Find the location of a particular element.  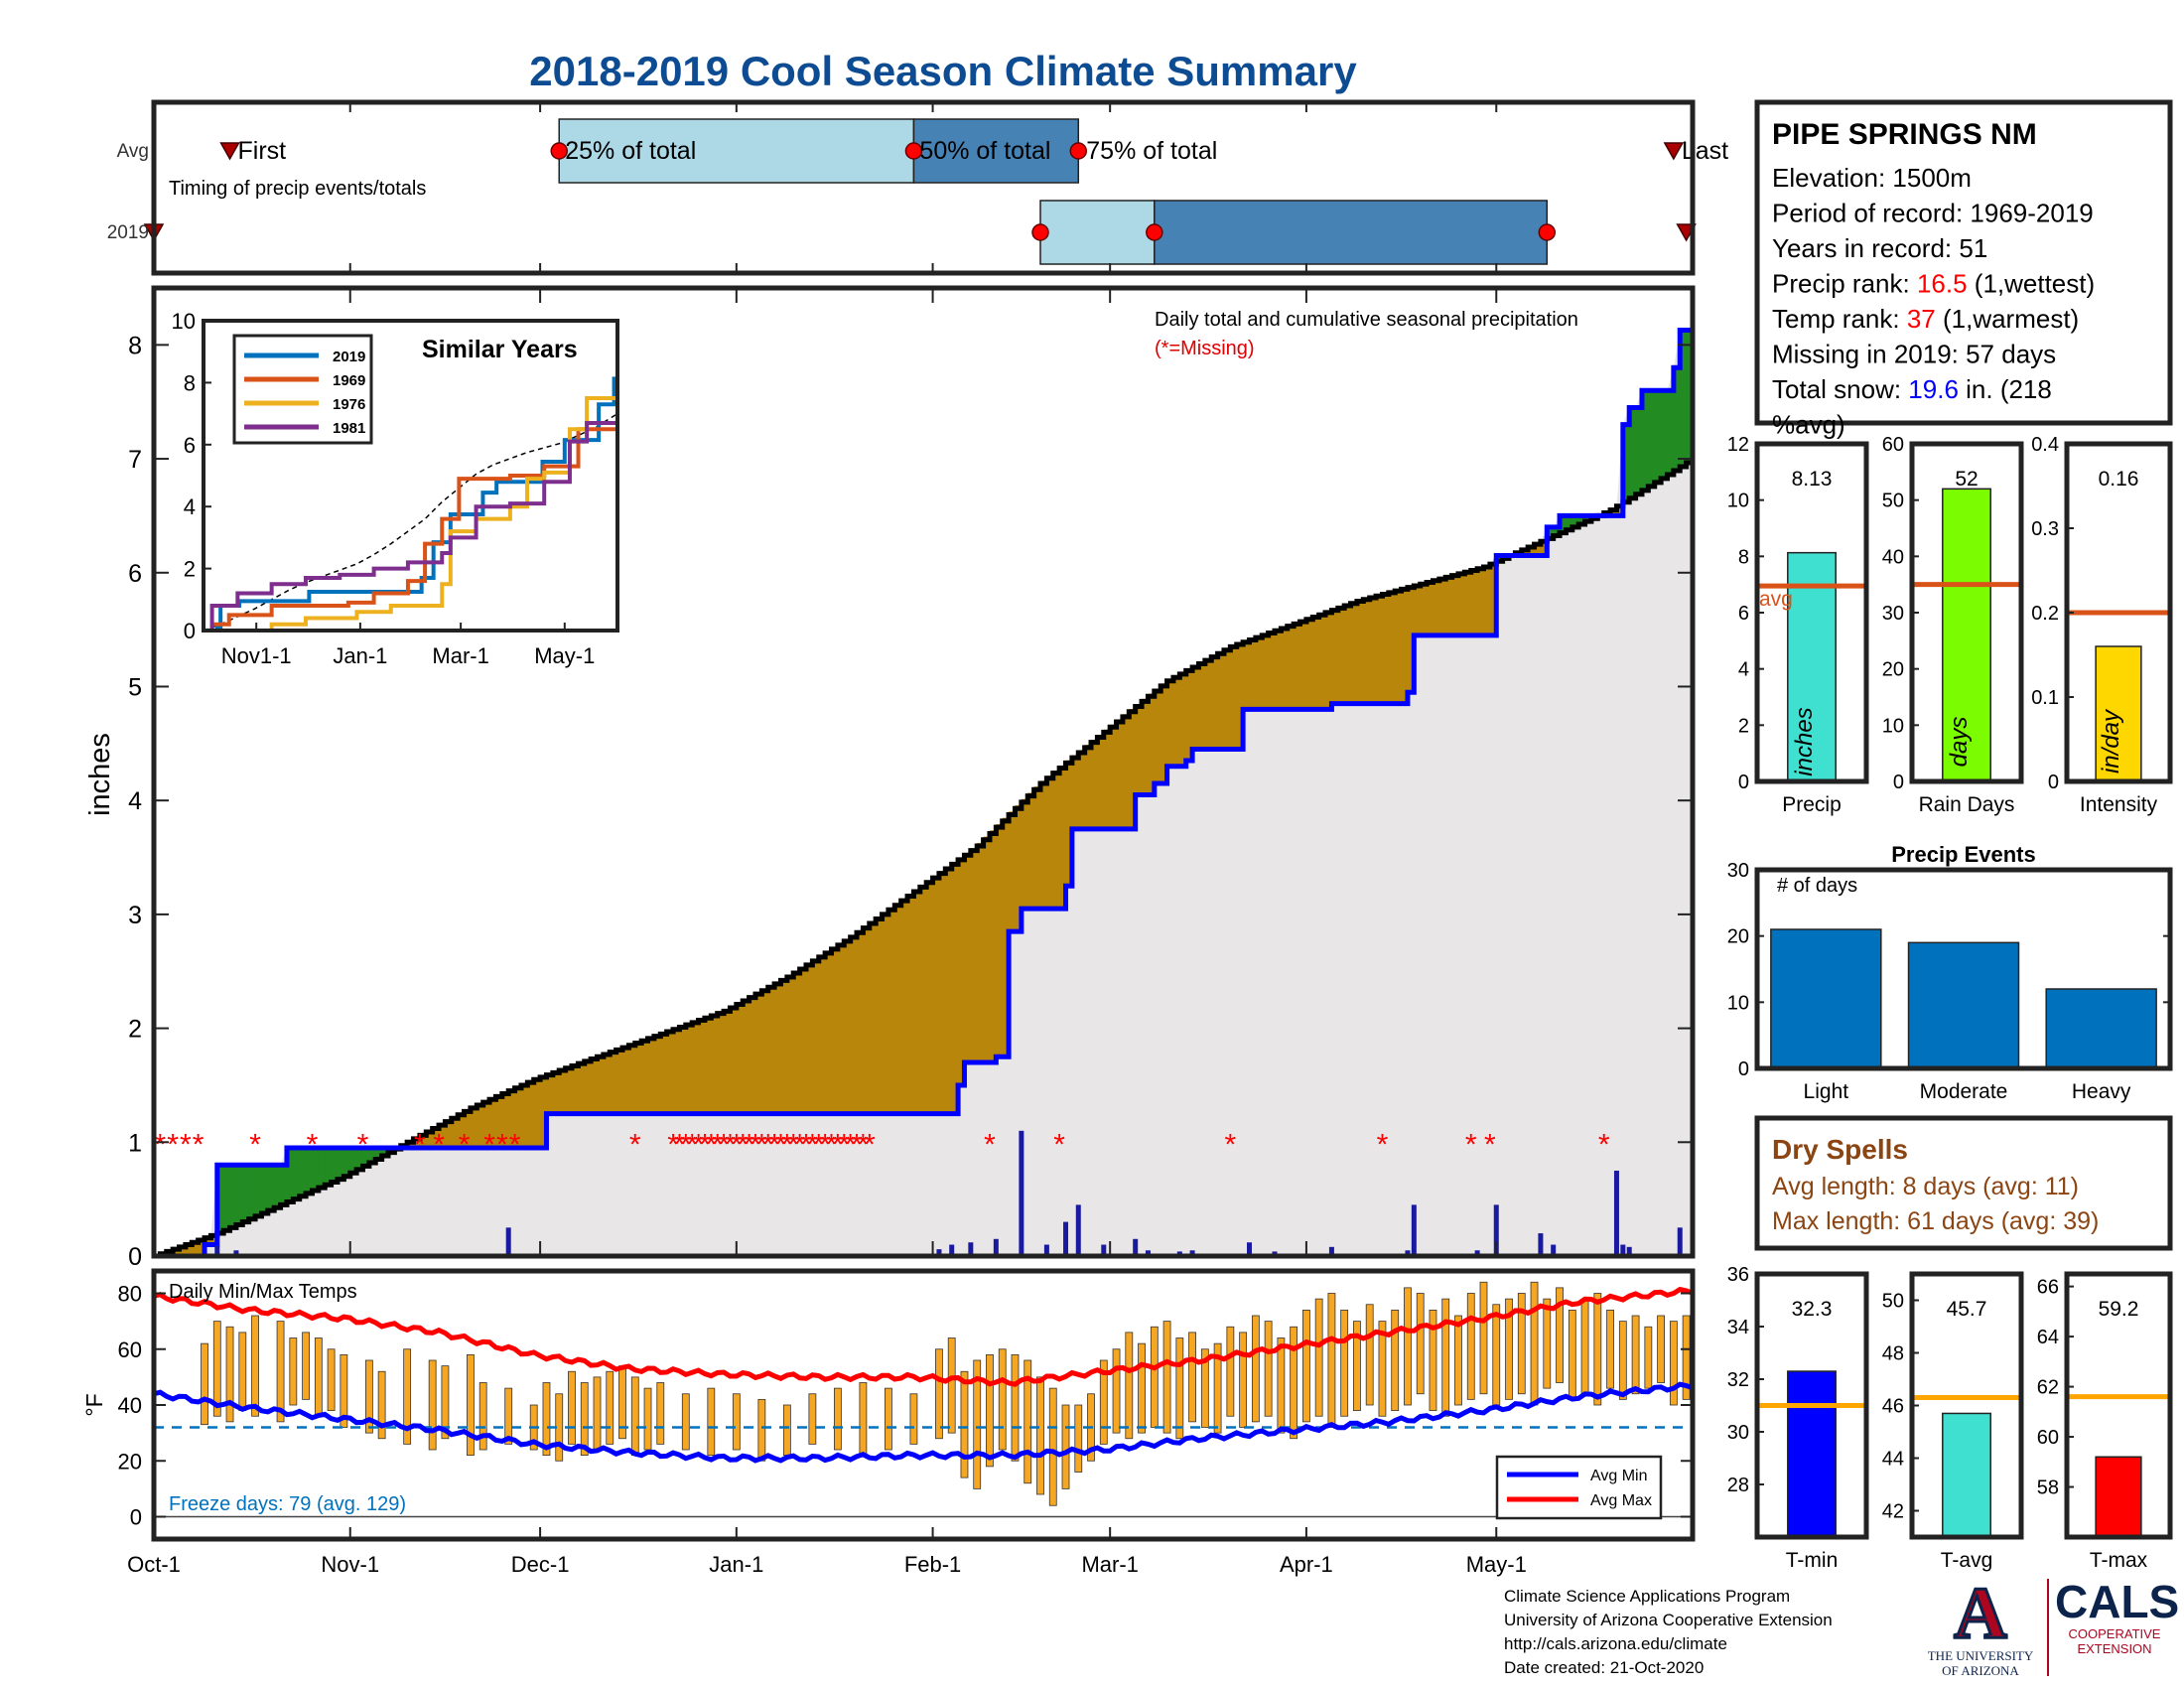

precip-events-y-tick-label: 0 is located at coordinates (1743, 1069).